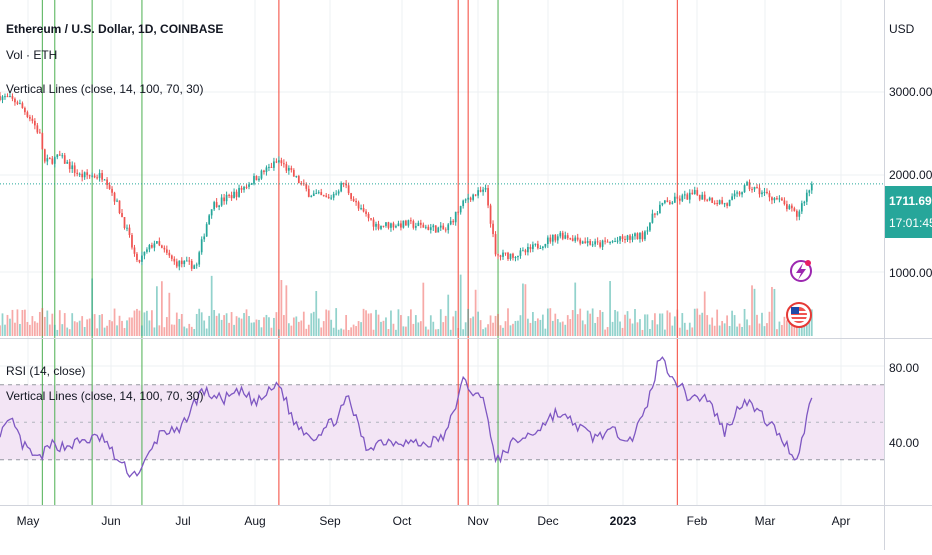  What do you see at coordinates (799, 315) in the screenshot?
I see `us-flag-icon` at bounding box center [799, 315].